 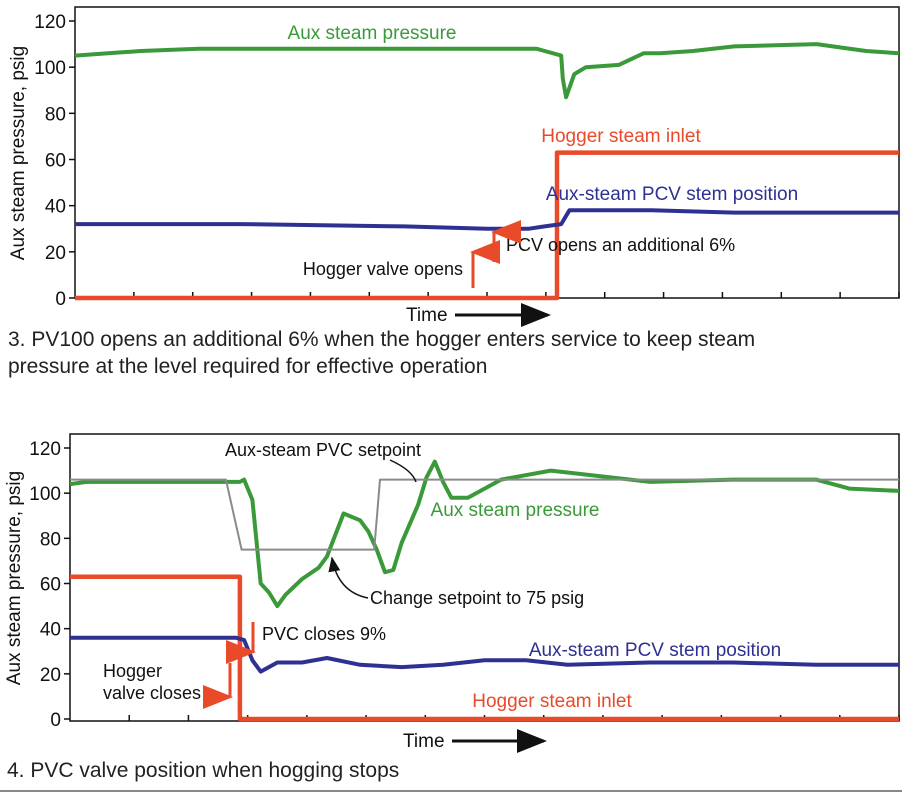 I want to click on chart-1-y-tick-label: 20, so click(x=55, y=253).